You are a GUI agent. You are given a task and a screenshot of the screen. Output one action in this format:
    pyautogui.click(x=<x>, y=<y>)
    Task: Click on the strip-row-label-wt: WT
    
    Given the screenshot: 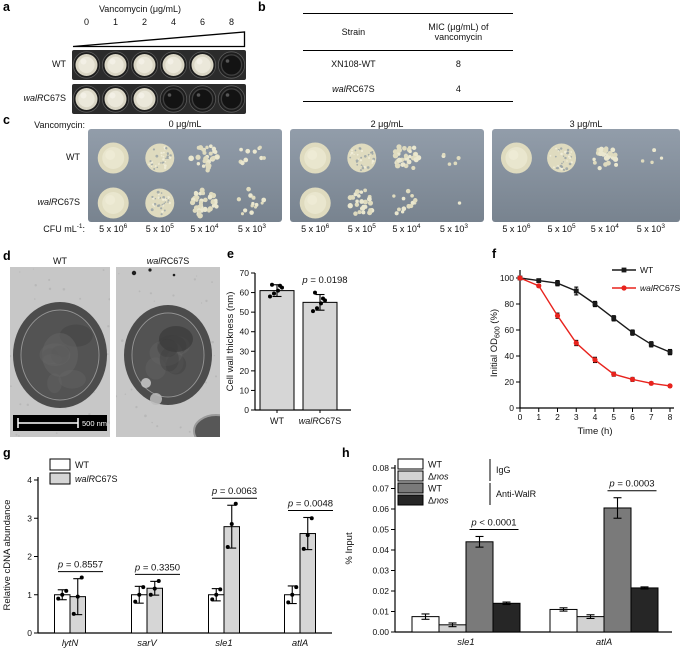 What is the action you would take?
    pyautogui.click(x=59, y=64)
    